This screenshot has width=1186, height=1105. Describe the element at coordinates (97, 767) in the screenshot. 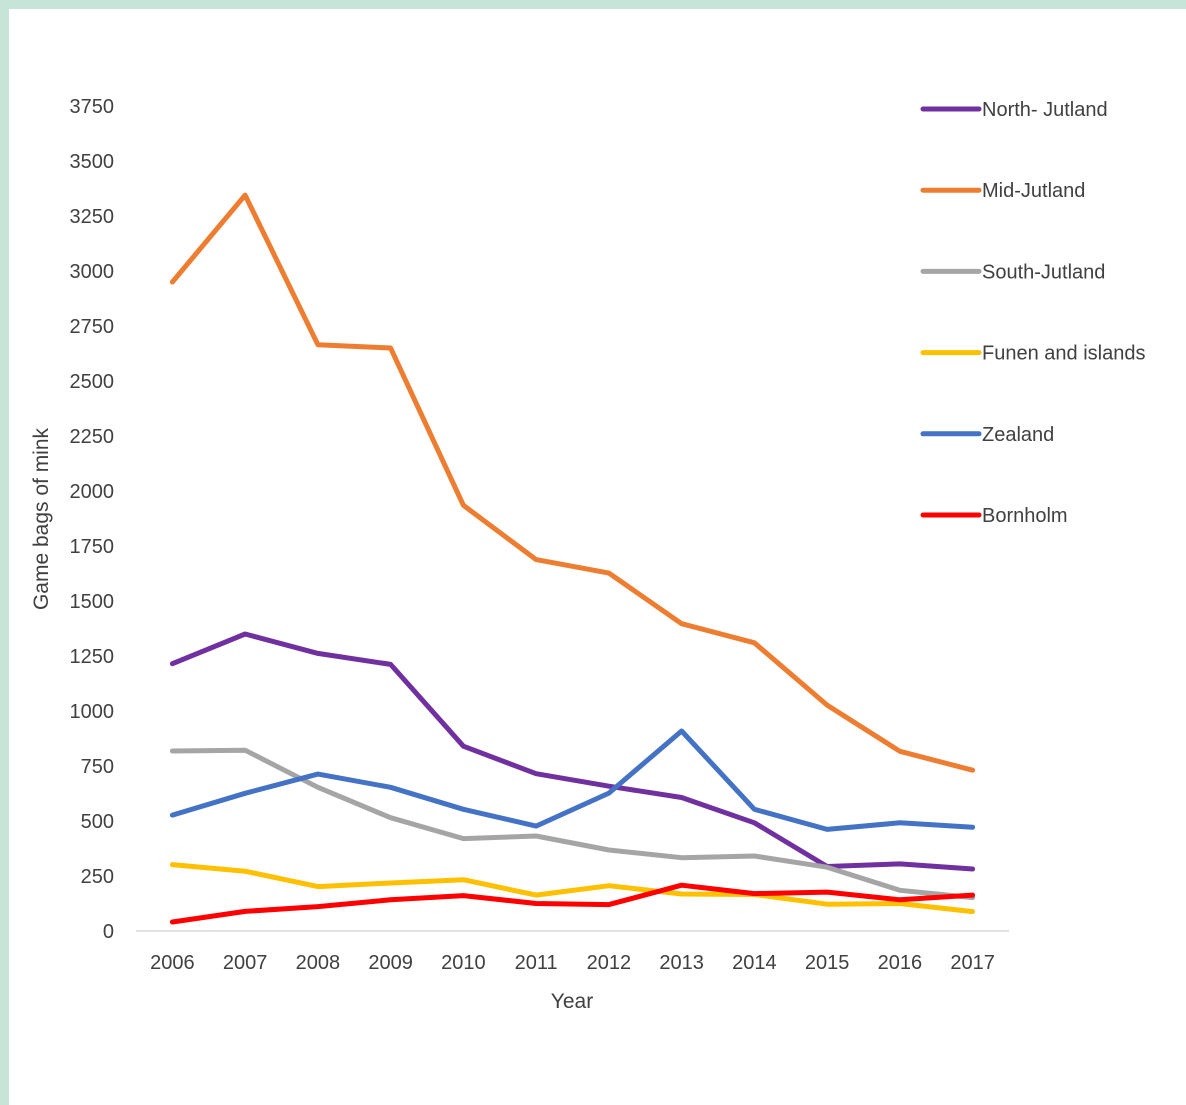

I see `y-tick-label: 750` at that location.